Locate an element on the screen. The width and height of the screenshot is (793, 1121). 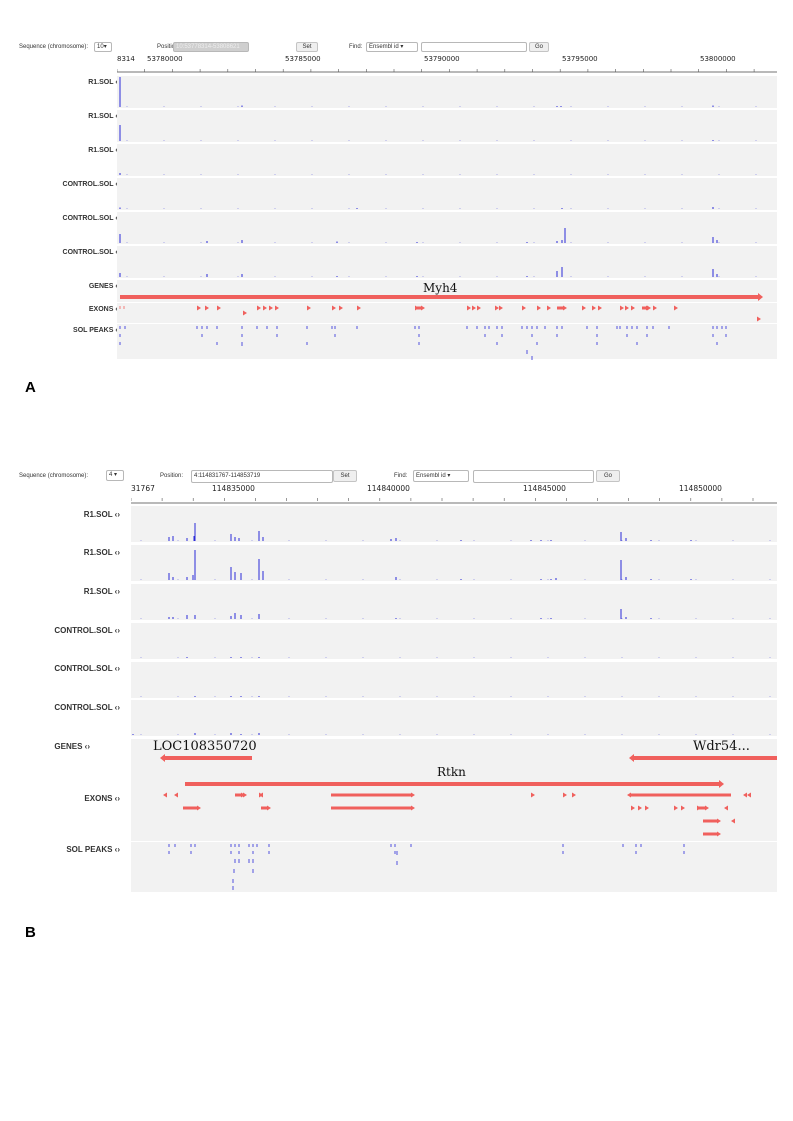
track-label: SOL PEAKS ‹› is located at coordinates (93, 849).